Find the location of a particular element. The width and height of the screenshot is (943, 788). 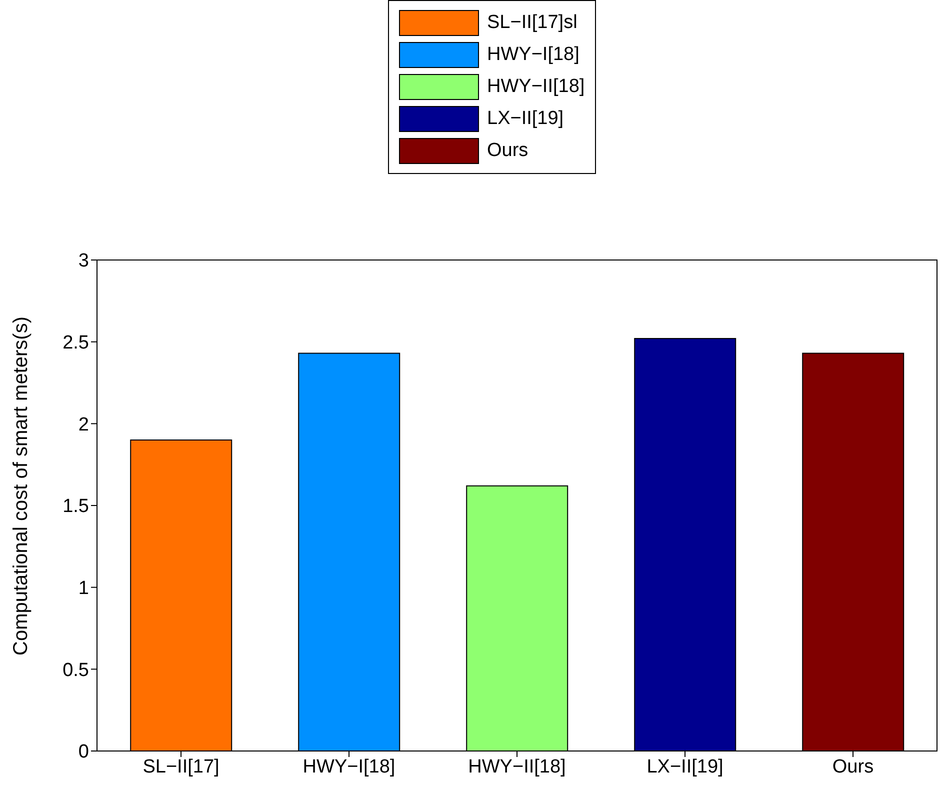

x-tick-label: Ours is located at coordinates (853, 767).